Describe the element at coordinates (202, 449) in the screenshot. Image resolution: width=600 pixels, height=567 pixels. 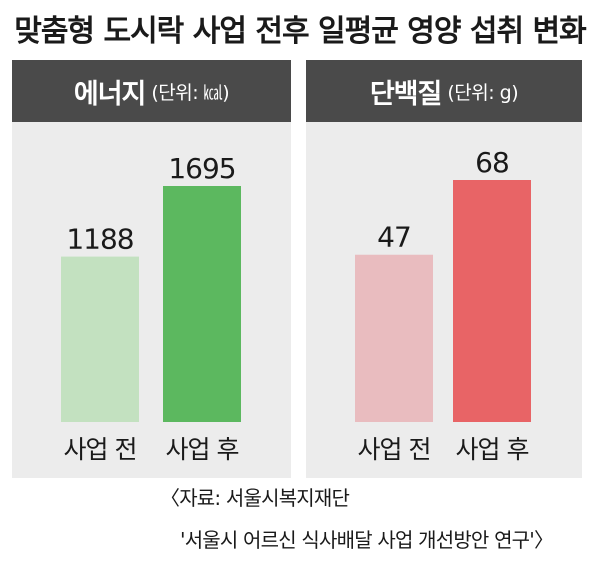
I see `energy-category-label-after: 사업 후` at that location.